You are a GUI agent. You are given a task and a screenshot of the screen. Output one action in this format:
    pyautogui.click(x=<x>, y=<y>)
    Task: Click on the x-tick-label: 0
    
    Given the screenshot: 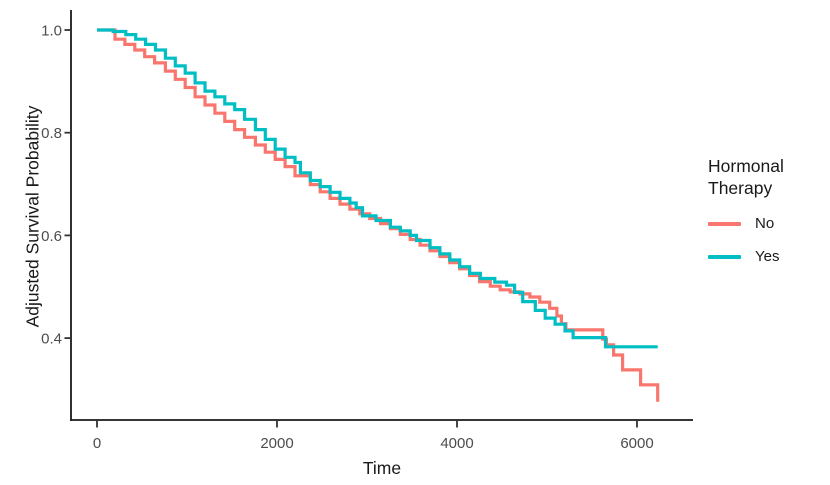 What is the action you would take?
    pyautogui.click(x=97, y=443)
    